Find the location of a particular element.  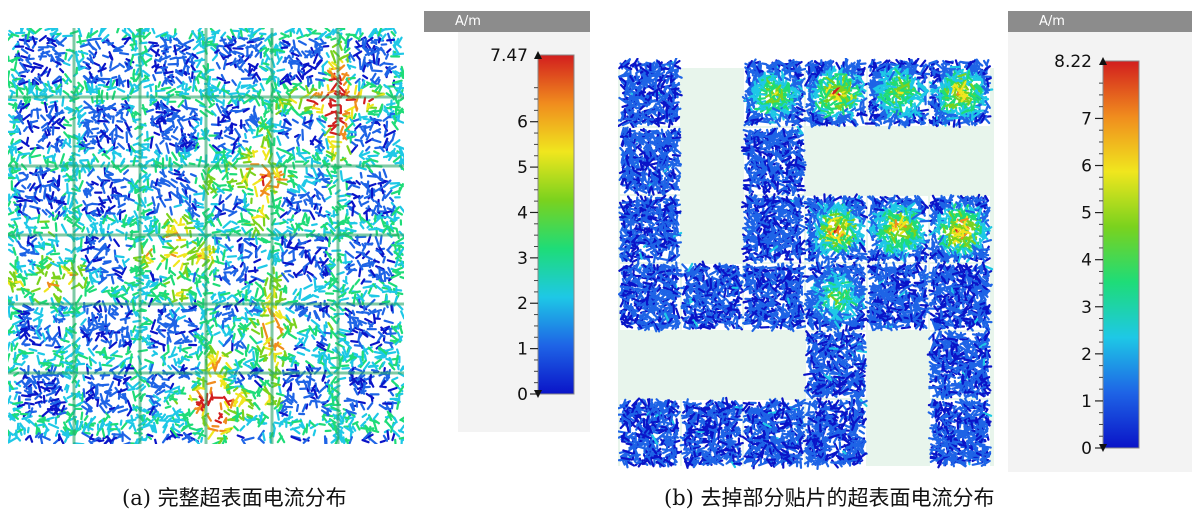

colorbar-legend-b: A/m 8.22 7 6 5 4 3 2 1 0 is located at coordinates (1100, 241).